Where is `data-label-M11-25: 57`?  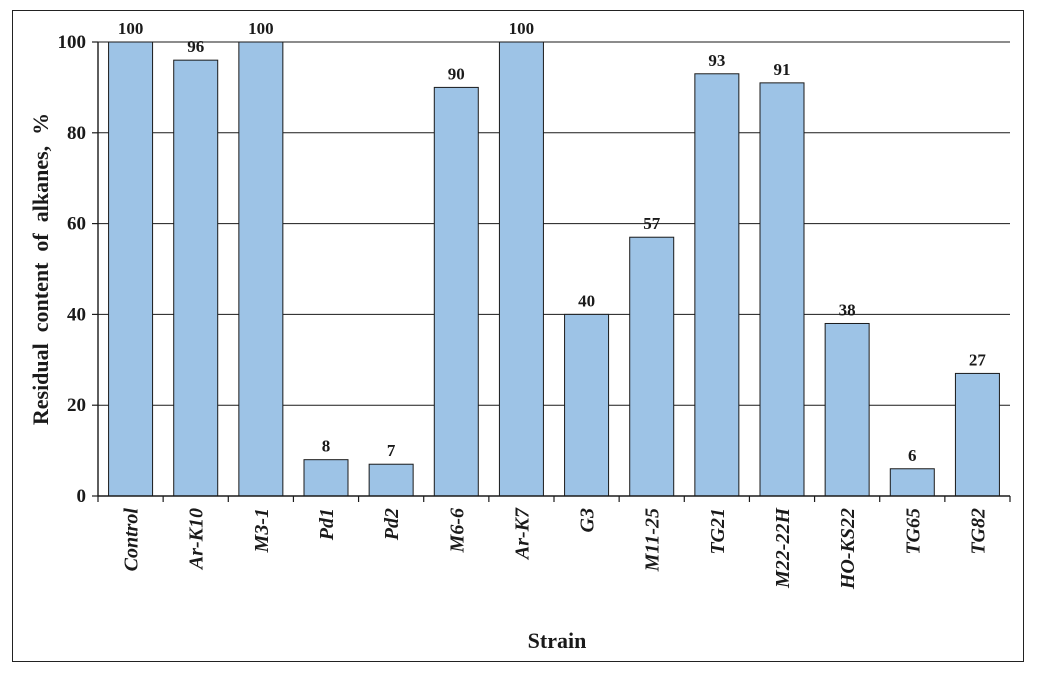
data-label-M11-25: 57 is located at coordinates (652, 223).